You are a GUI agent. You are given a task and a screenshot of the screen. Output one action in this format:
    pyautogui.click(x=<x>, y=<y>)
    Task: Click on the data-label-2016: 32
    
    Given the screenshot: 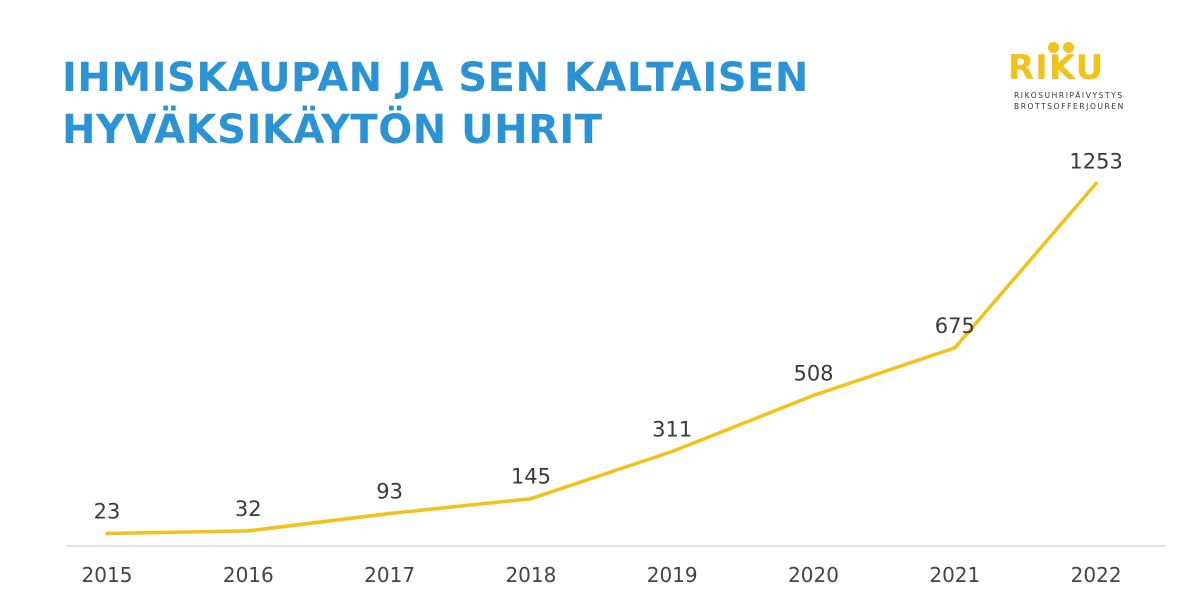 What is the action you would take?
    pyautogui.click(x=248, y=509)
    